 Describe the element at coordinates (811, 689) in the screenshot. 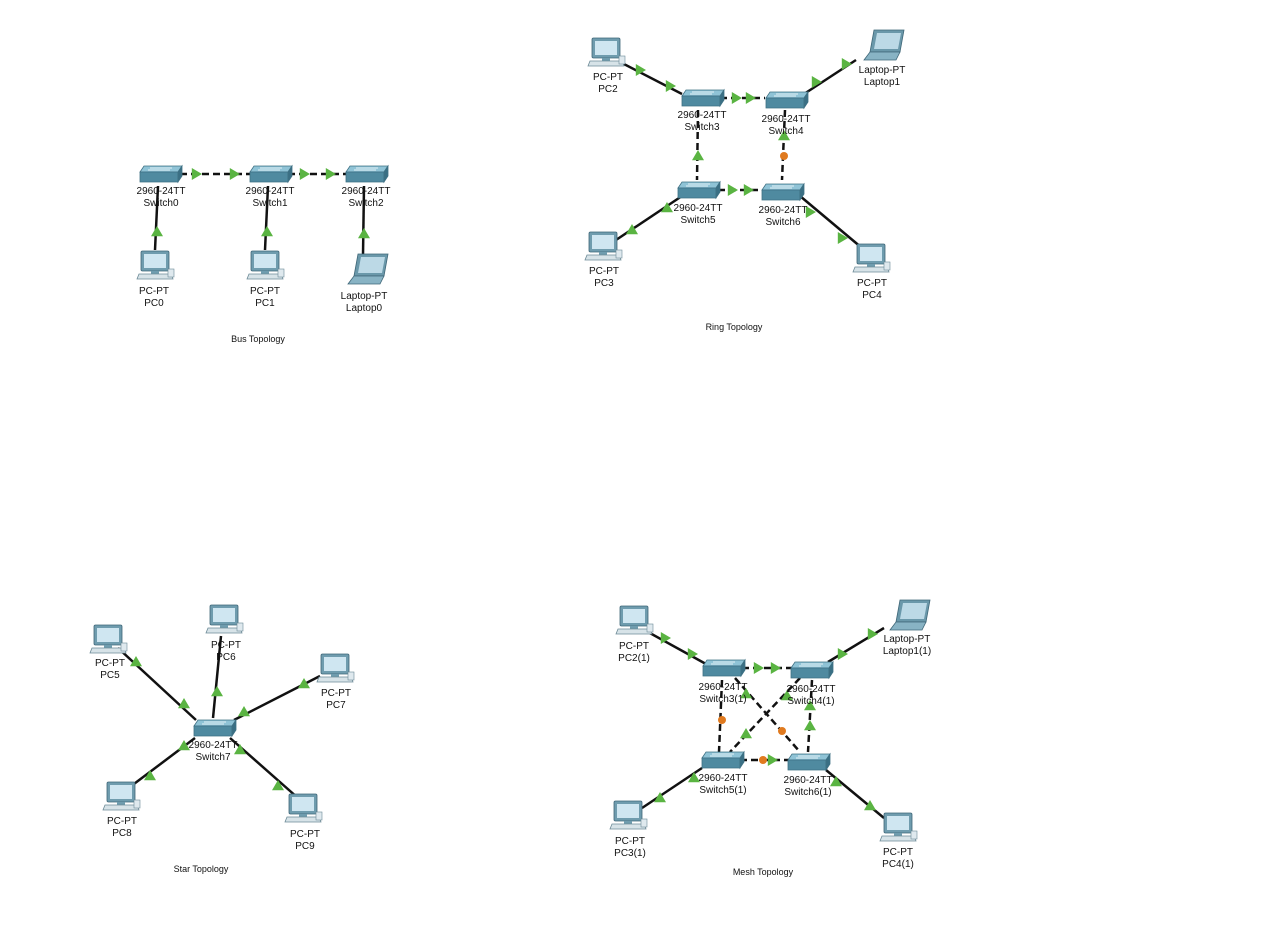

I see `switch4-1-model-label: 2960-24TT` at that location.